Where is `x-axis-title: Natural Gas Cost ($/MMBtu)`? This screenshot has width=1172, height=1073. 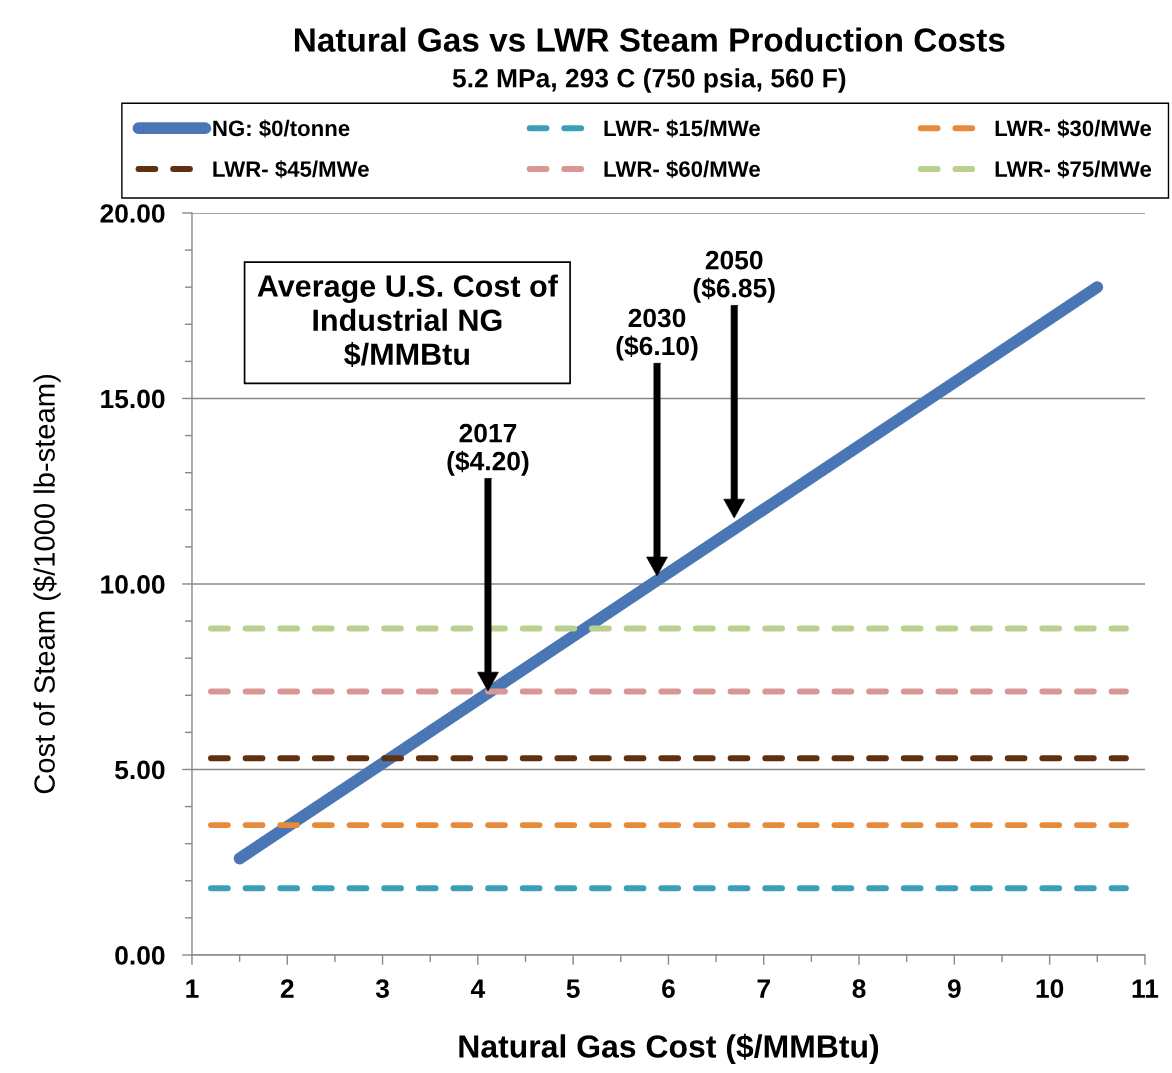
x-axis-title: Natural Gas Cost ($/MMBtu) is located at coordinates (669, 1049).